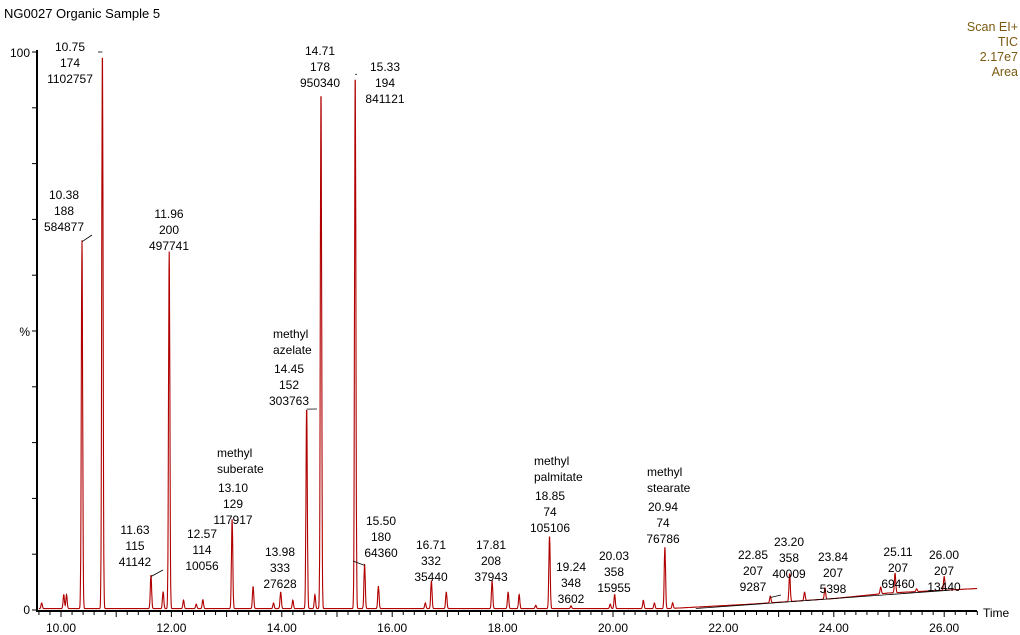 The height and width of the screenshot is (635, 1020). Describe the element at coordinates (992, 27) in the screenshot. I see `scan-mode: Scan EI+` at that location.